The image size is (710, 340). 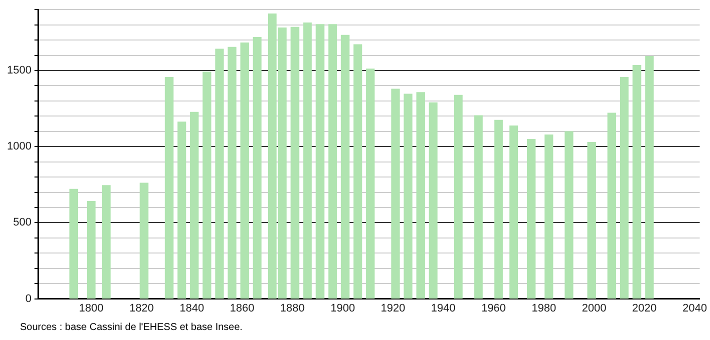 What do you see at coordinates (544, 308) in the screenshot?
I see `x-tick-label: 1980` at bounding box center [544, 308].